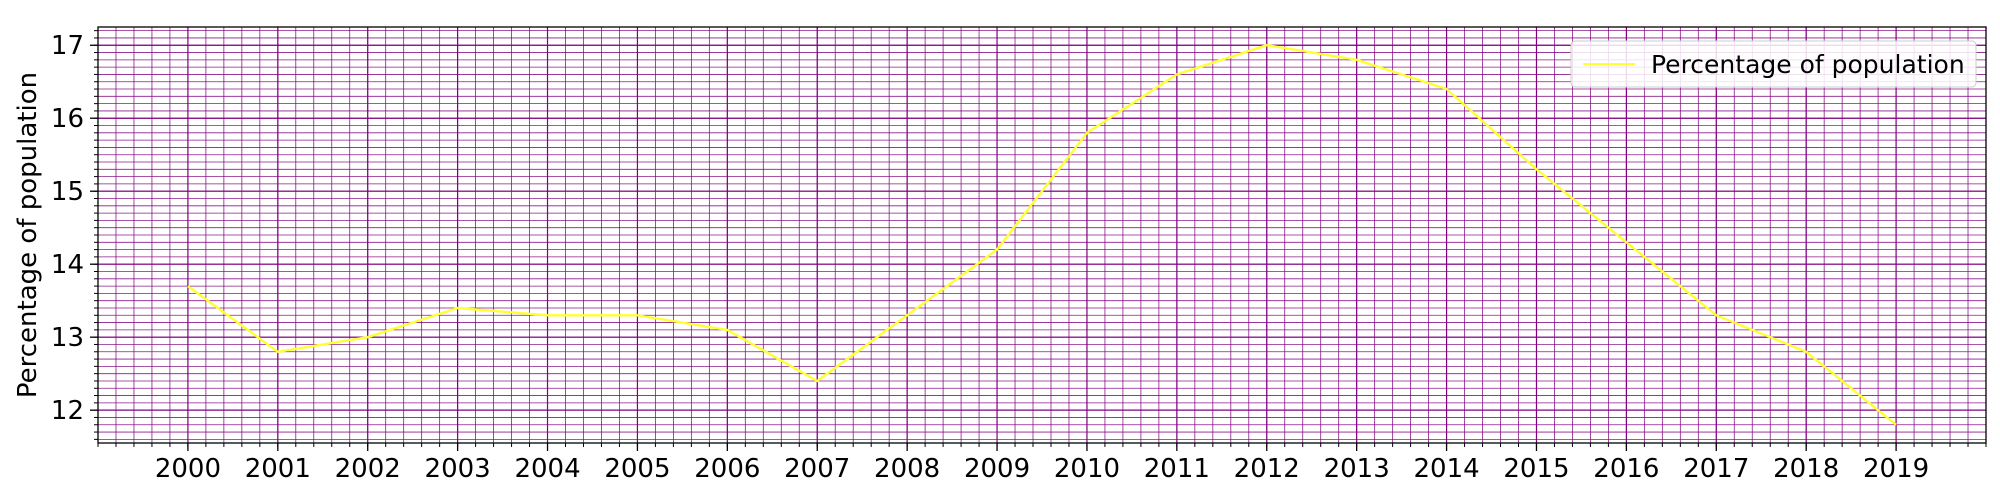 The width and height of the screenshot is (2000, 504). Describe the element at coordinates (1536, 469) in the screenshot. I see `x-tick-label: 2015` at that location.